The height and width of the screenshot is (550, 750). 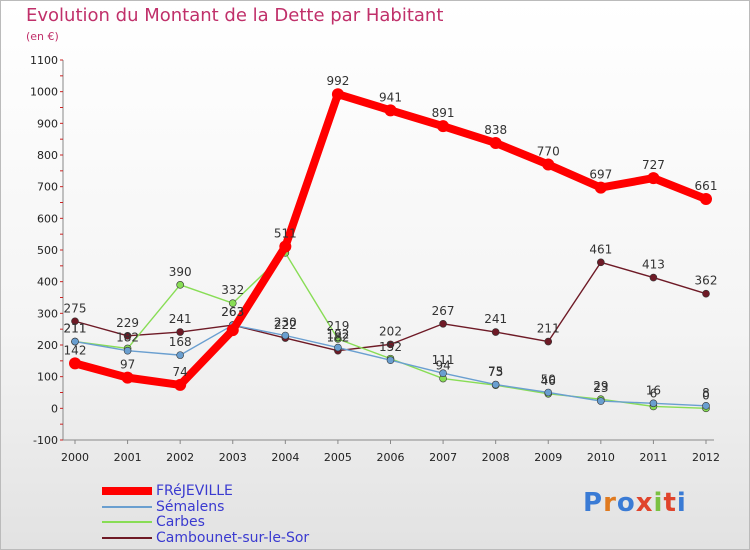 I want to click on legend-swatch, so click(x=127, y=507).